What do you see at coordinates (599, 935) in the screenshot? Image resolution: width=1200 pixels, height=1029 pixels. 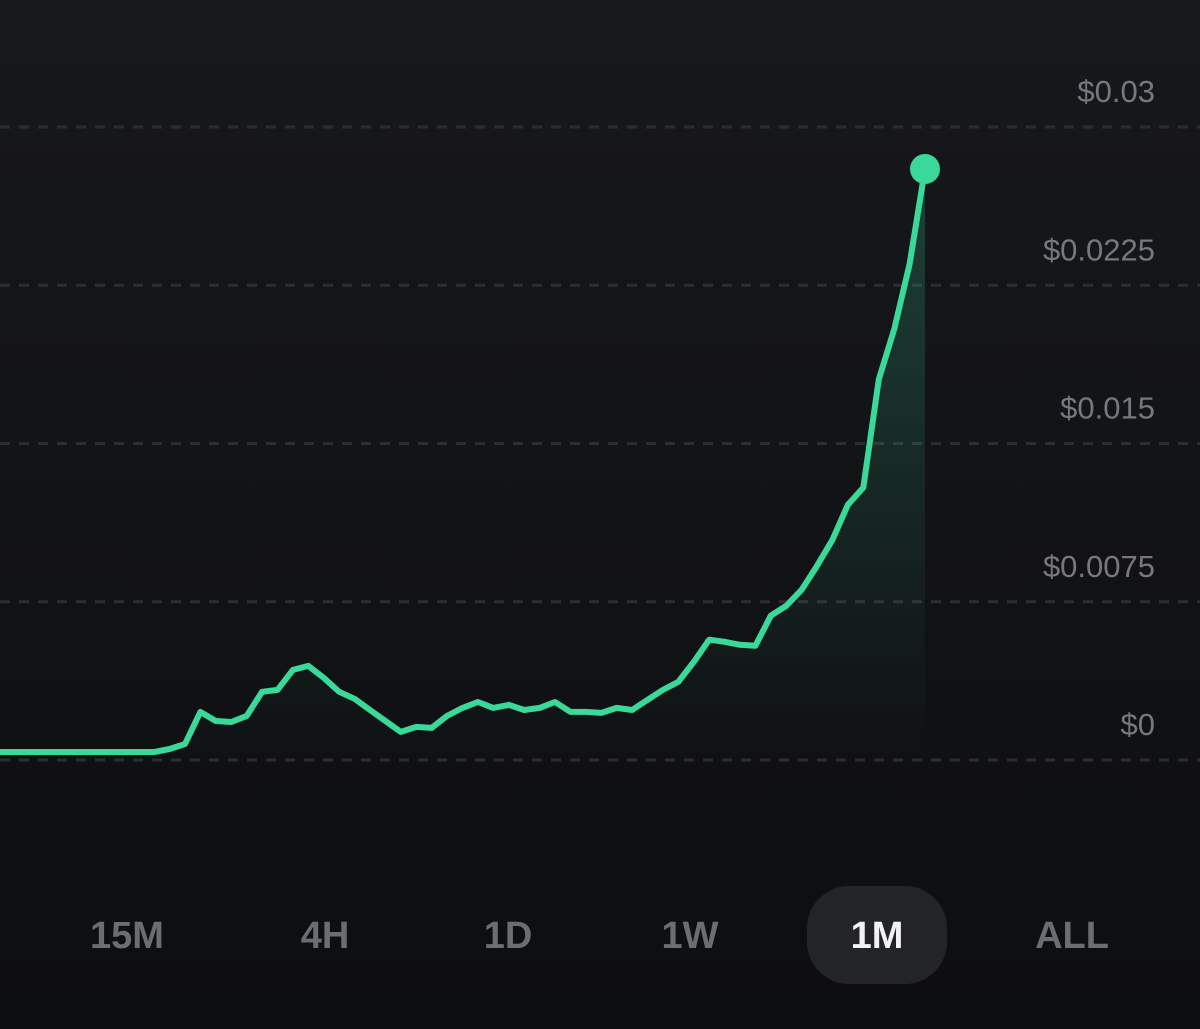 I see `range-selector: 15M 4H 1D 1W 1M ALL` at bounding box center [599, 935].